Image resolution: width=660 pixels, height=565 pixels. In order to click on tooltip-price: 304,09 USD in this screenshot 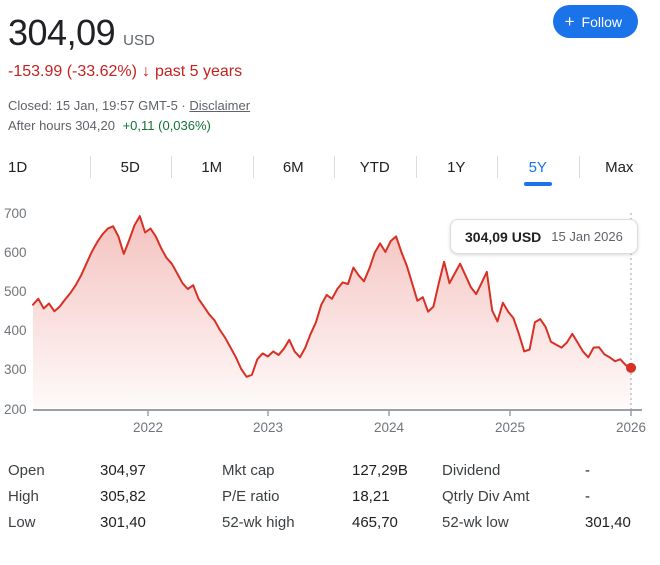, I will do `click(503, 236)`.